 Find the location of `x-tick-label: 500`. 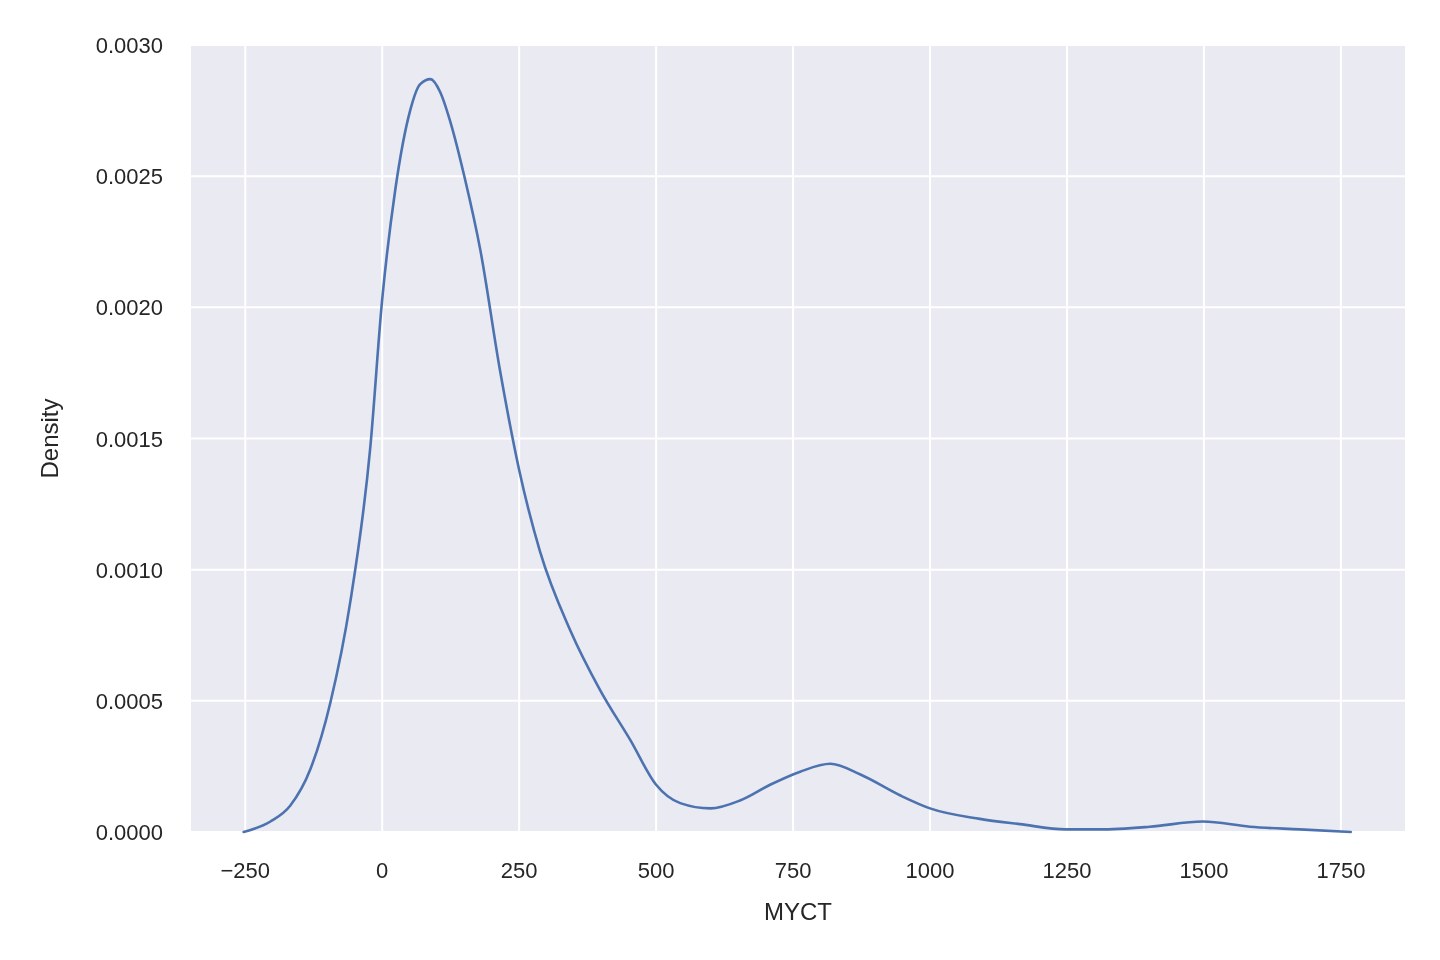

x-tick-label: 500 is located at coordinates (656, 870).